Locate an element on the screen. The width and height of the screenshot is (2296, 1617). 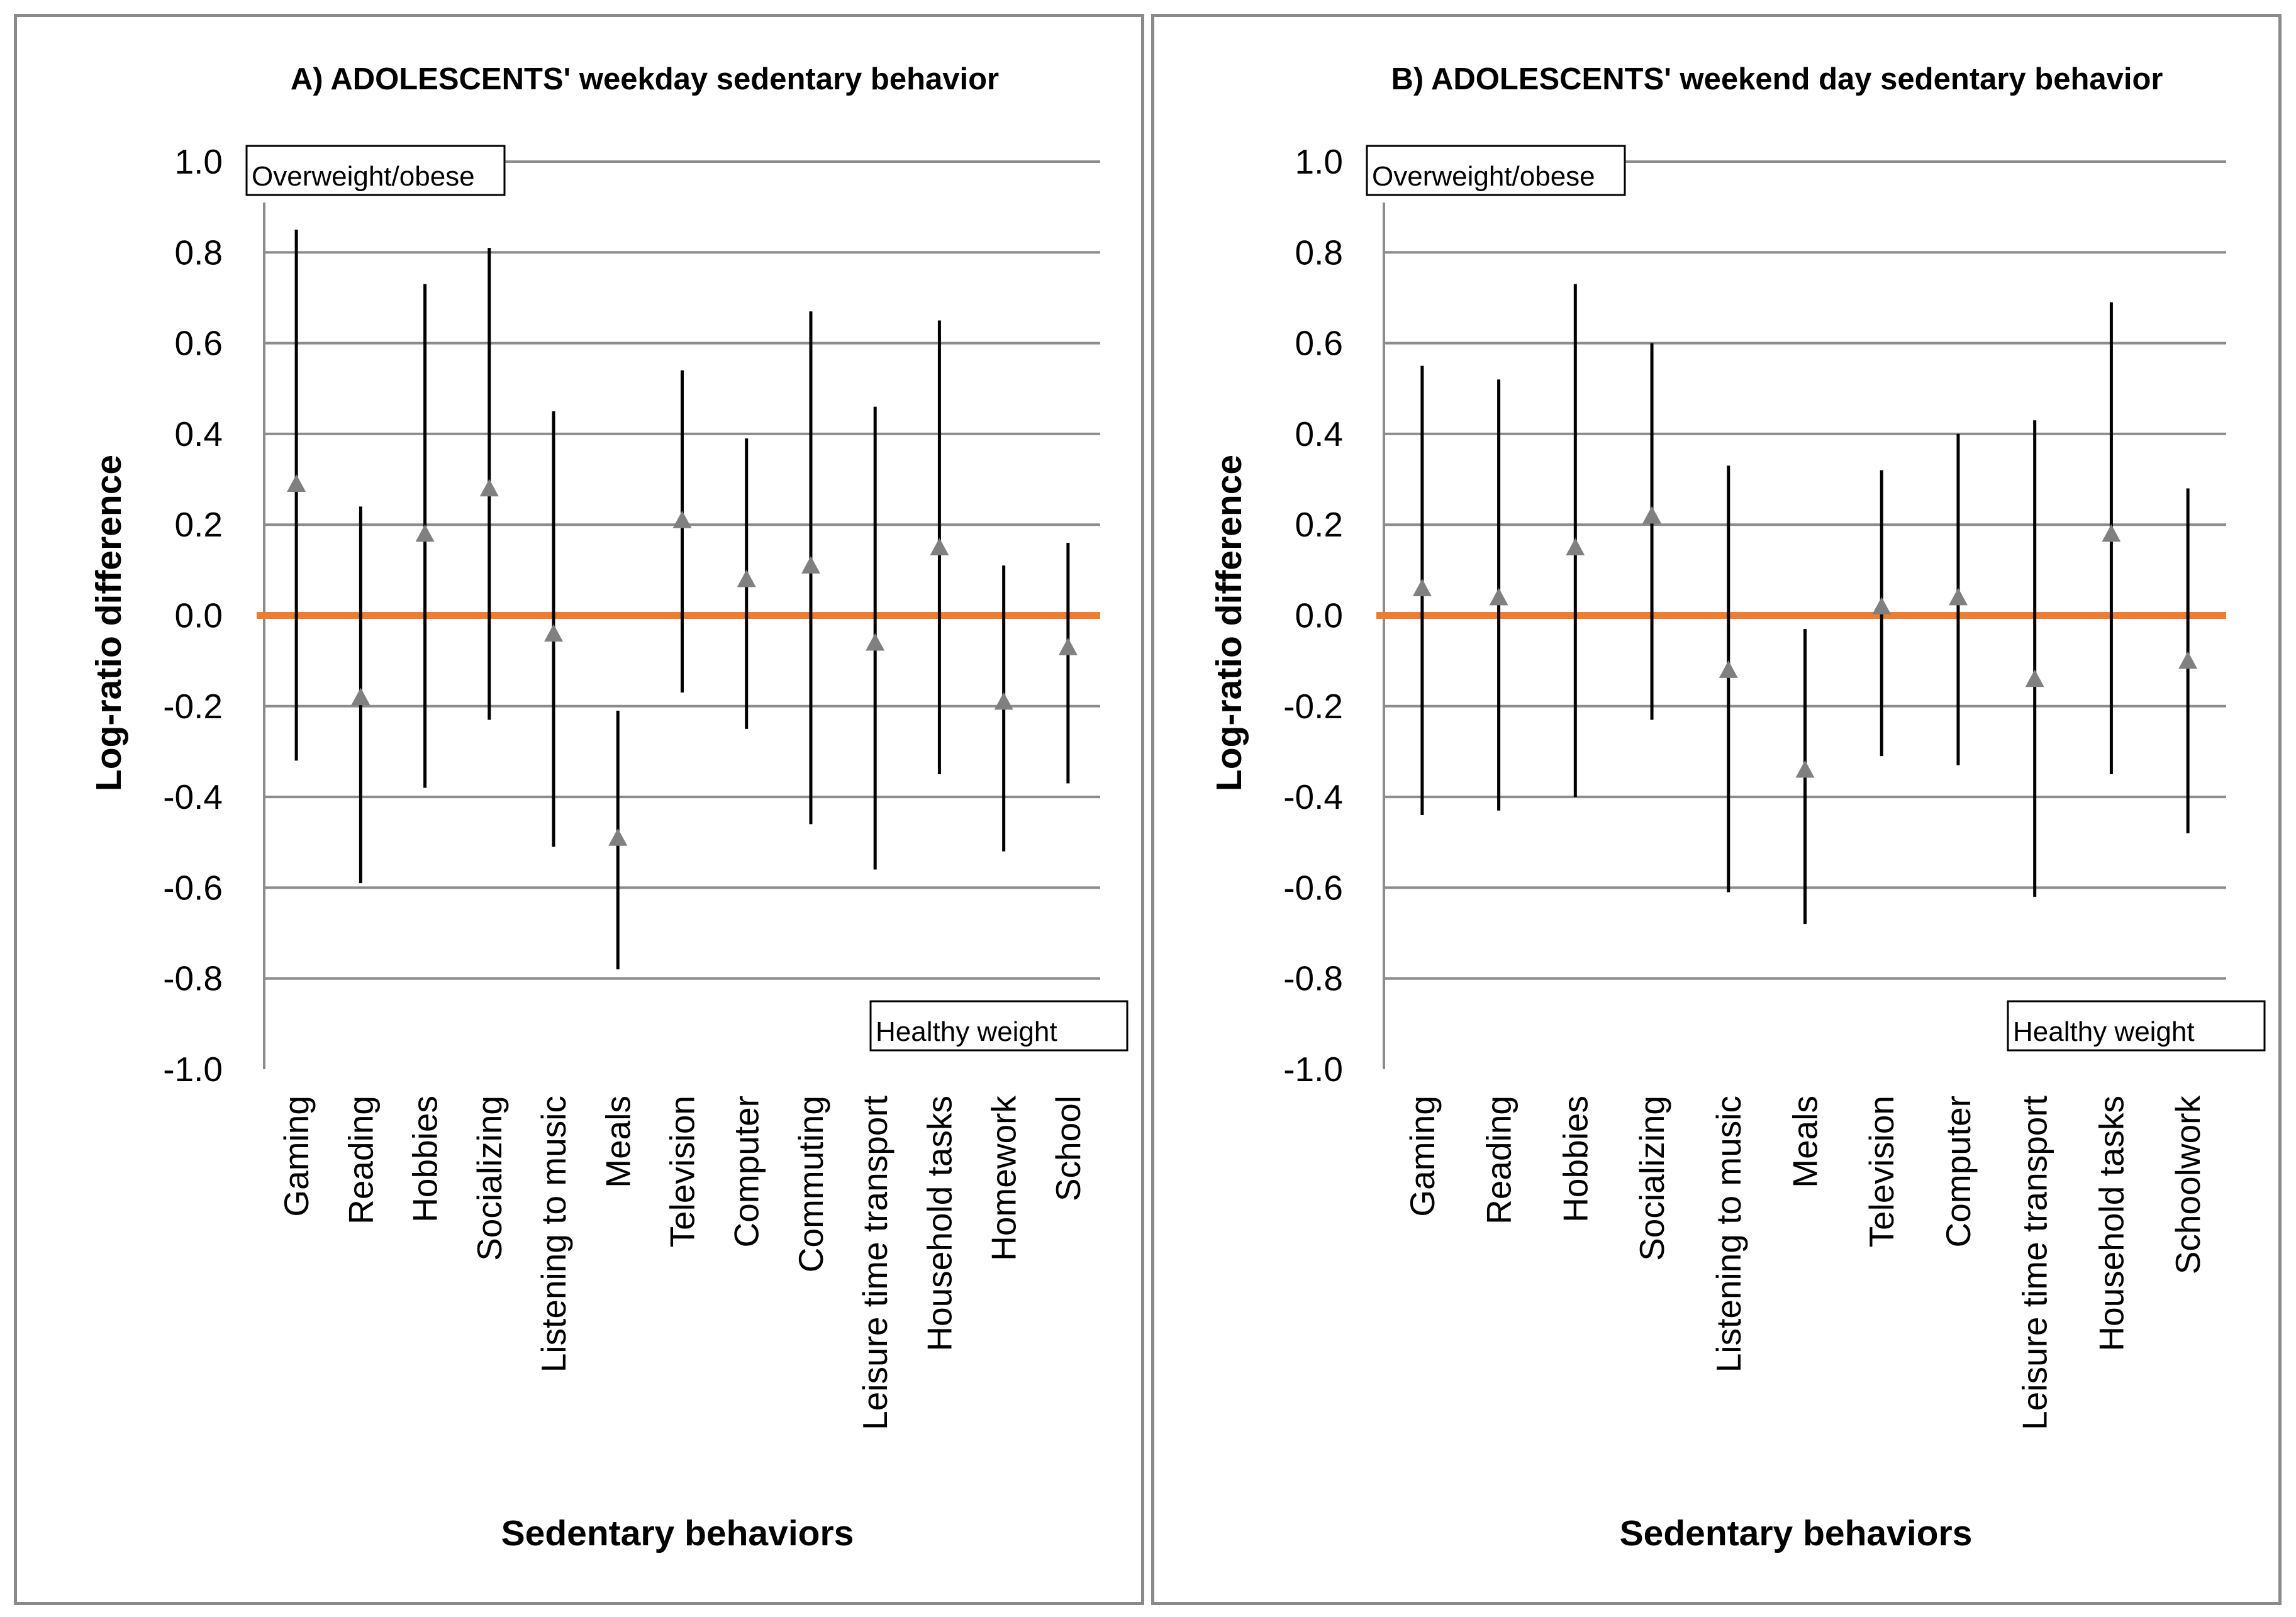
x-tick-label: Homework is located at coordinates (1003, 1178).